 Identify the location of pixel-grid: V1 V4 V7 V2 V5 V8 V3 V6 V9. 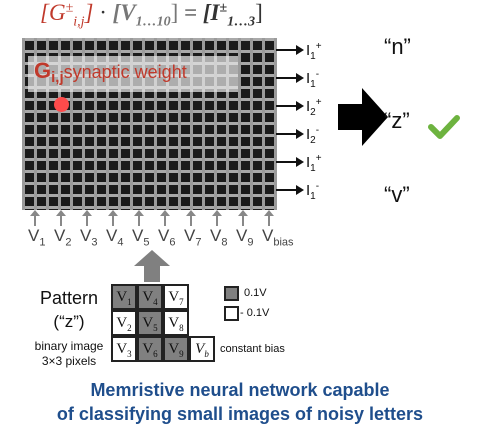
(151, 324).